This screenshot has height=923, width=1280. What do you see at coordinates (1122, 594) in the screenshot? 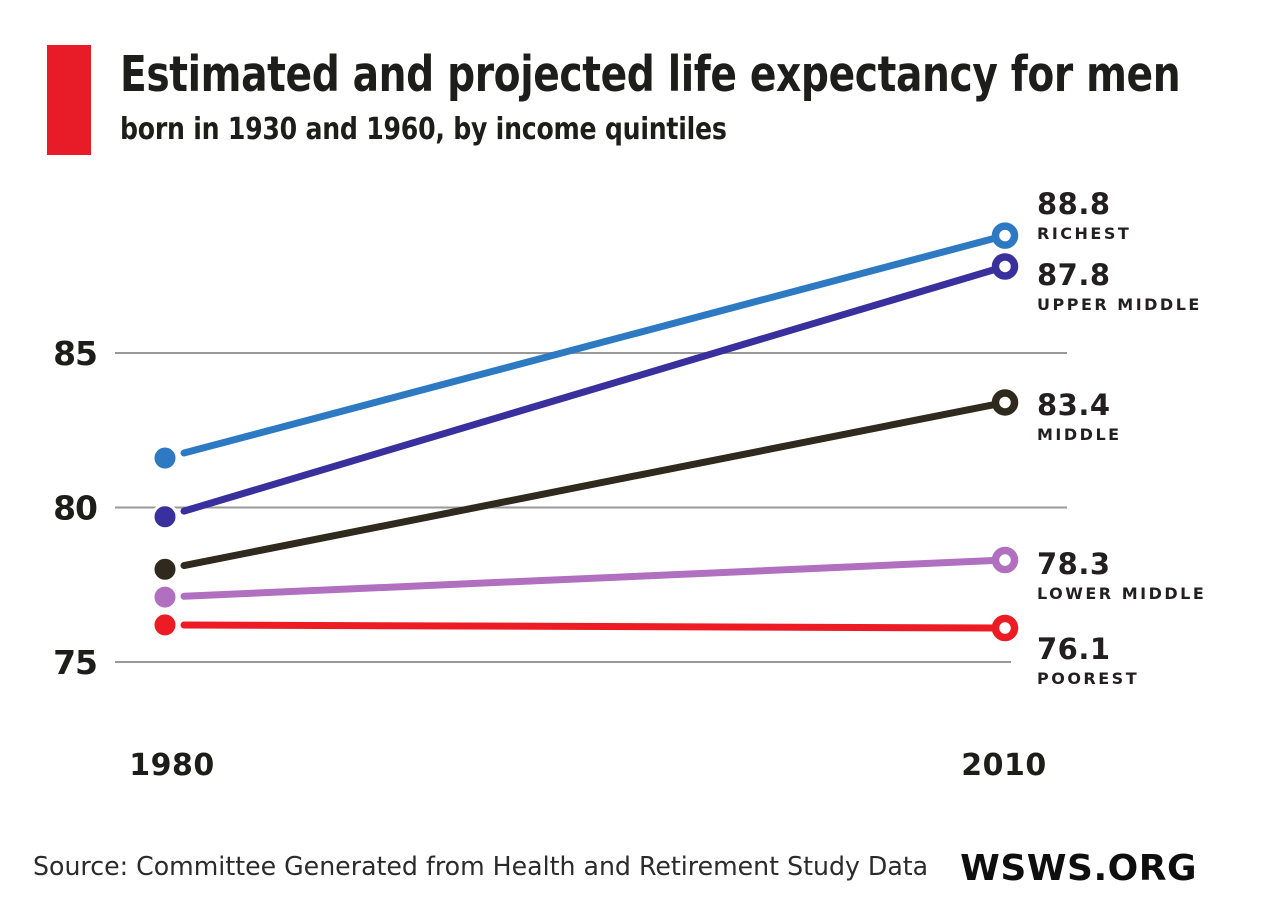
I see `quintile-name-3: LOWER MIDDLE` at bounding box center [1122, 594].